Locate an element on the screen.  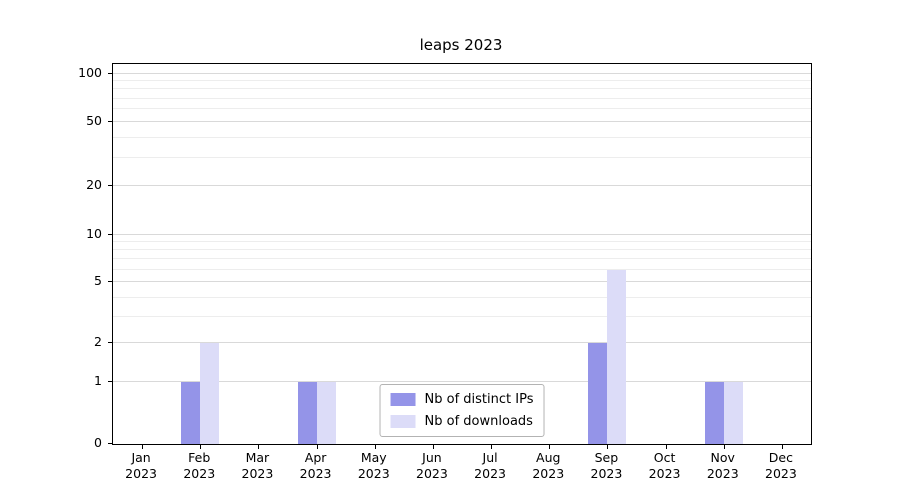
y-axis-tick-label: 20 is located at coordinates (94, 185).